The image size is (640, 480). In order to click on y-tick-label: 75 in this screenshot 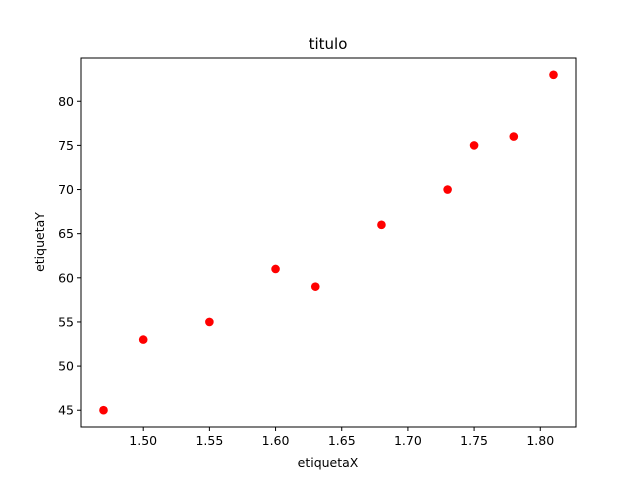, I will do `click(66, 145)`.